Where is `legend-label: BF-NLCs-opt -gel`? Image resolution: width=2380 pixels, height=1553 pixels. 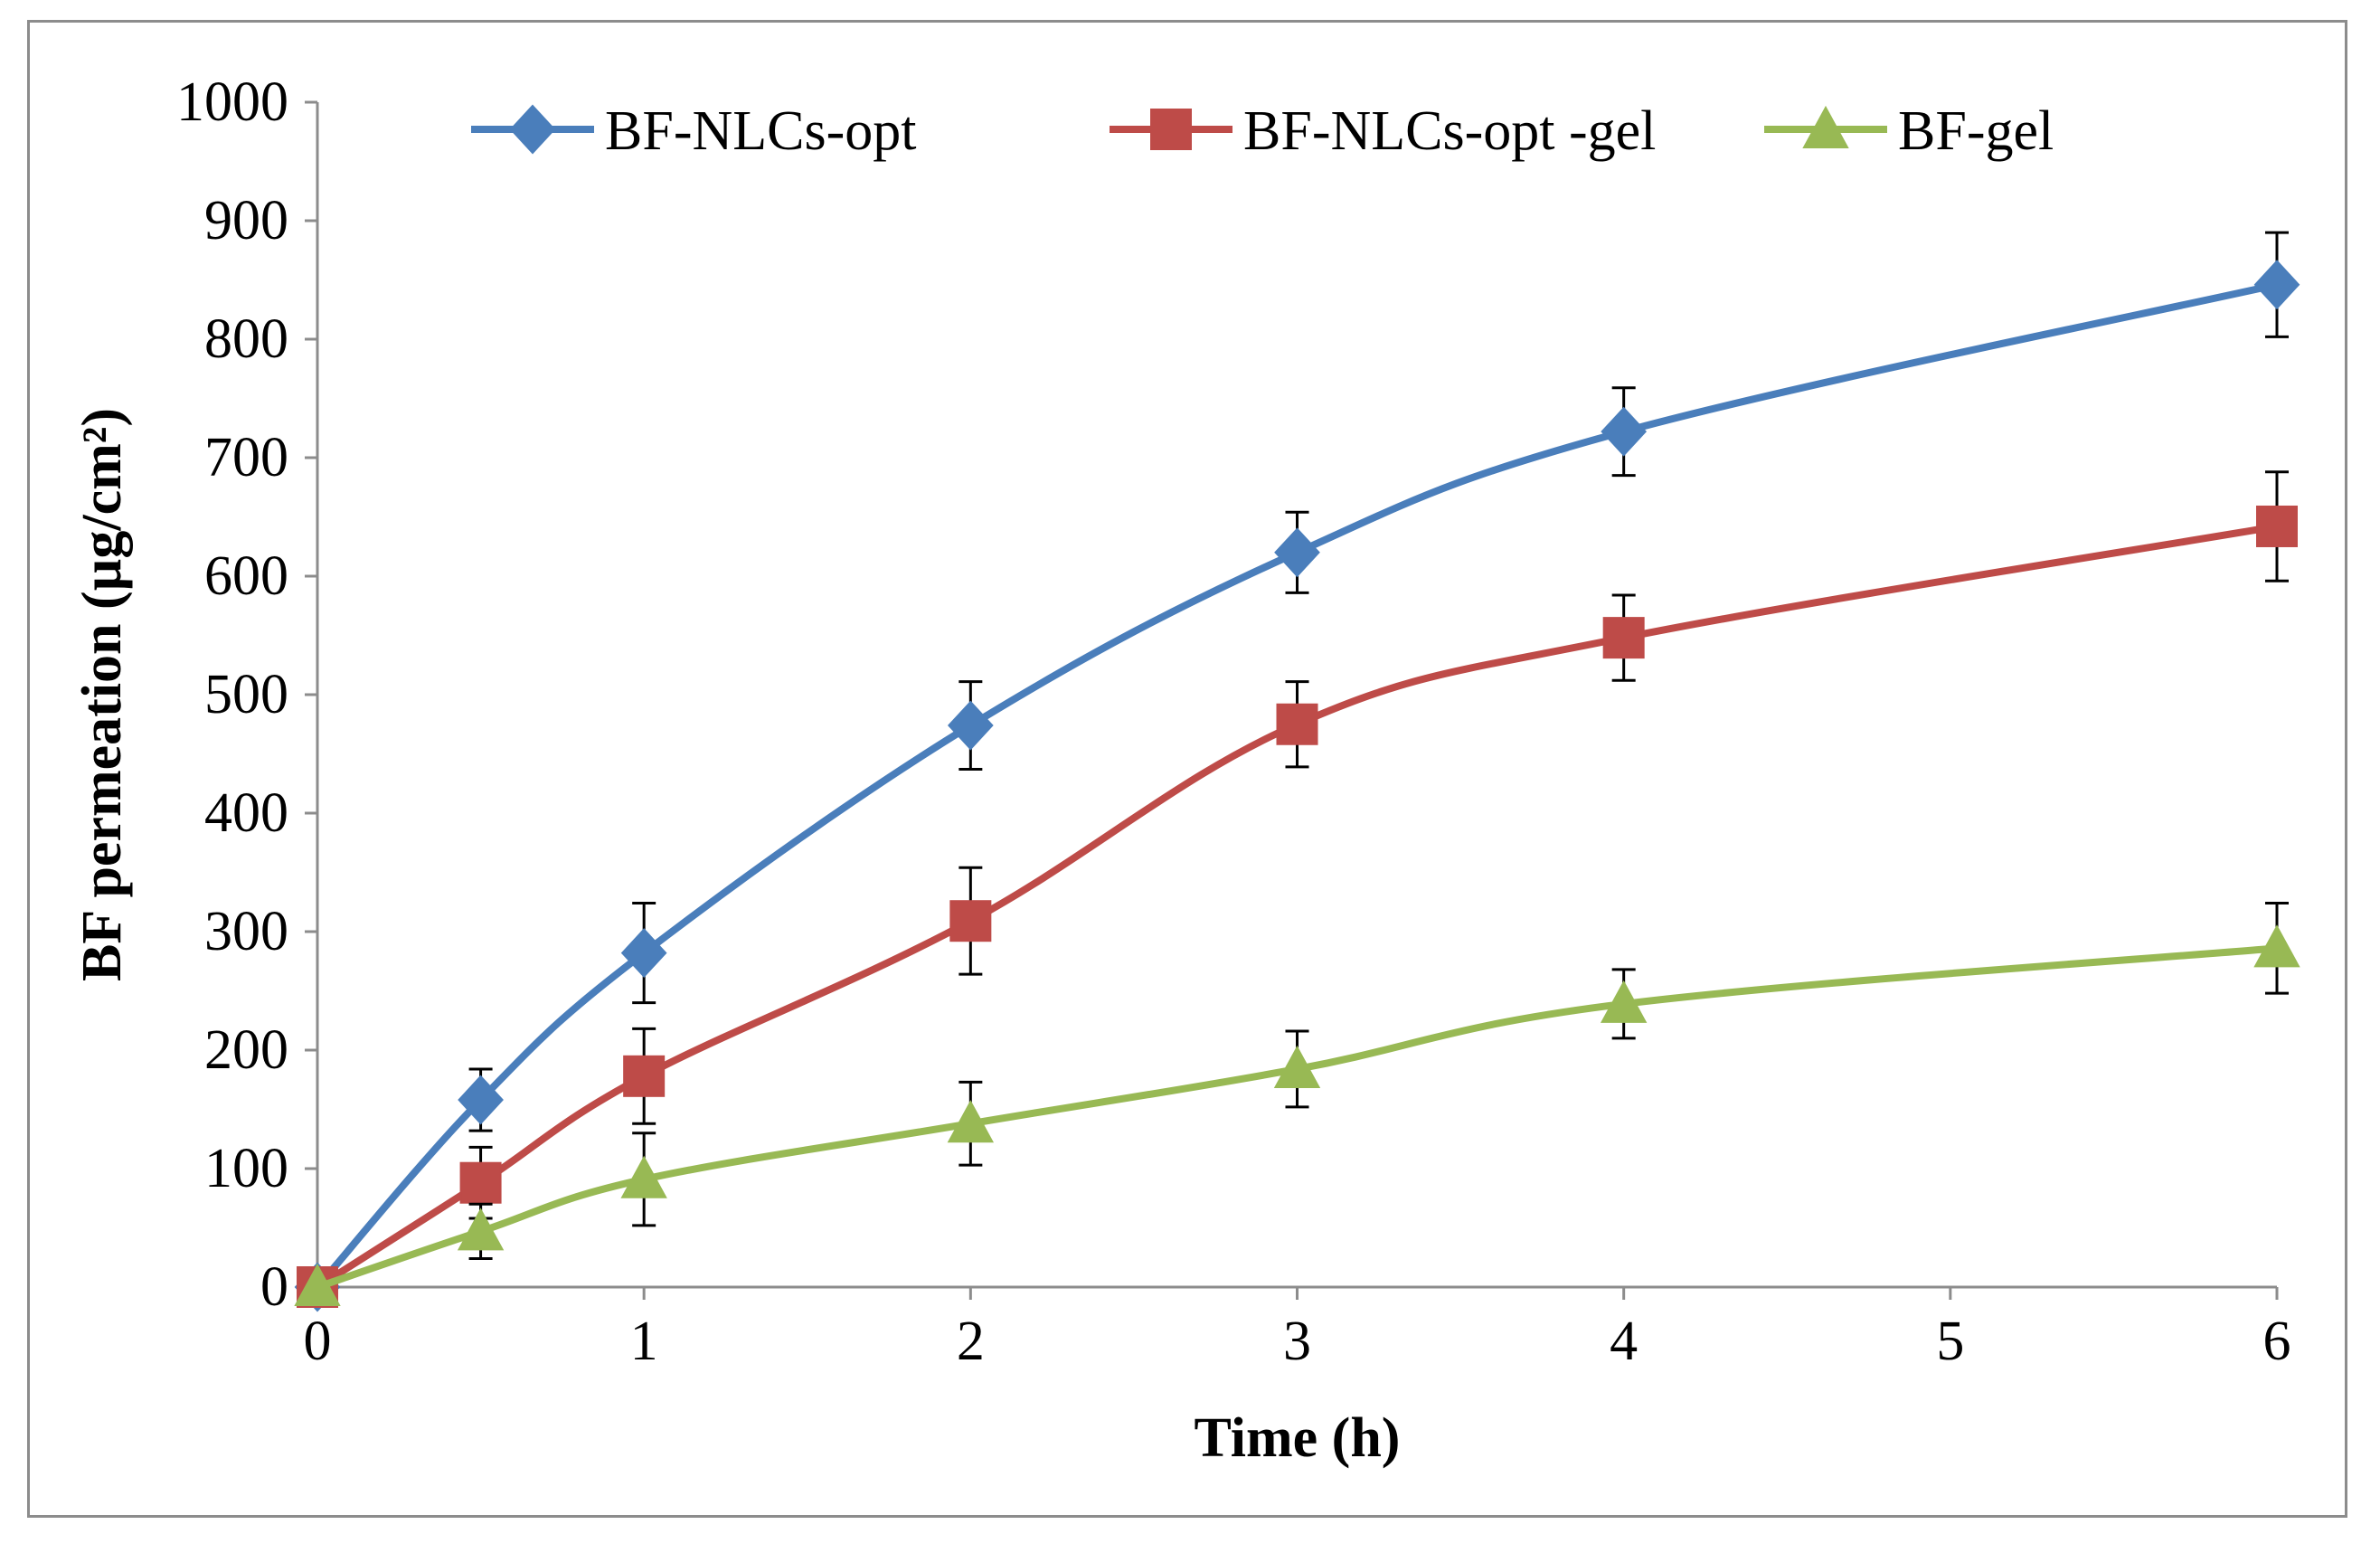
legend-label: BF-NLCs-opt -gel is located at coordinates (1449, 131).